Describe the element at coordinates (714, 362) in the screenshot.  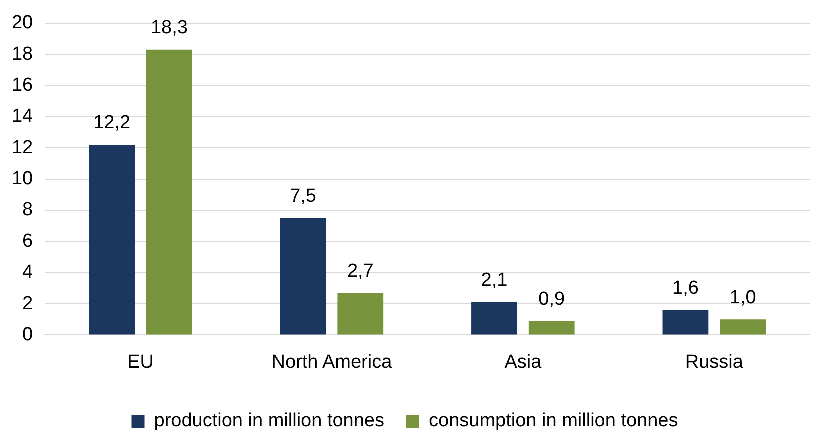
I see `x-tick-label: Russia` at that location.